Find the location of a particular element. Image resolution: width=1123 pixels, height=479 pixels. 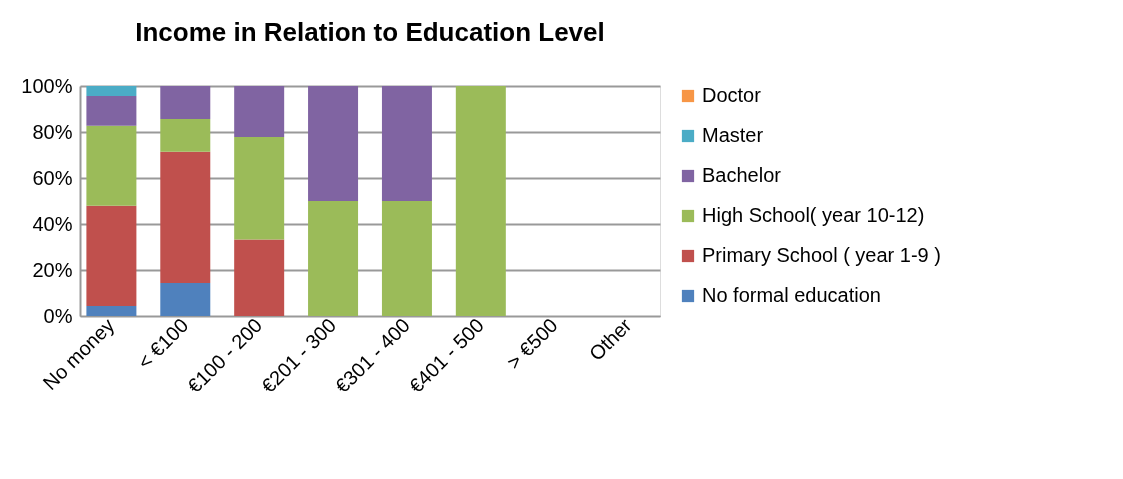

legend-label: Master is located at coordinates (733, 135).